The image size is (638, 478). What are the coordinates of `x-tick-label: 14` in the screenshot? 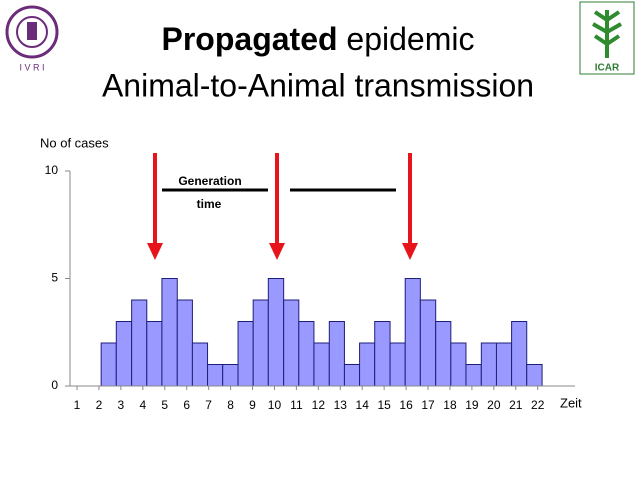 It's located at (363, 405).